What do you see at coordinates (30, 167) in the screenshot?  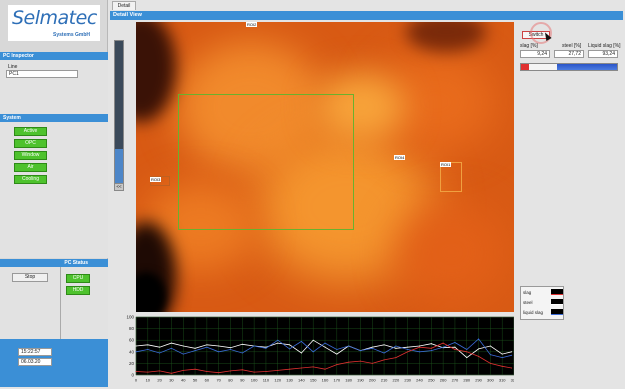 I see `air-button: Air` at bounding box center [30, 167].